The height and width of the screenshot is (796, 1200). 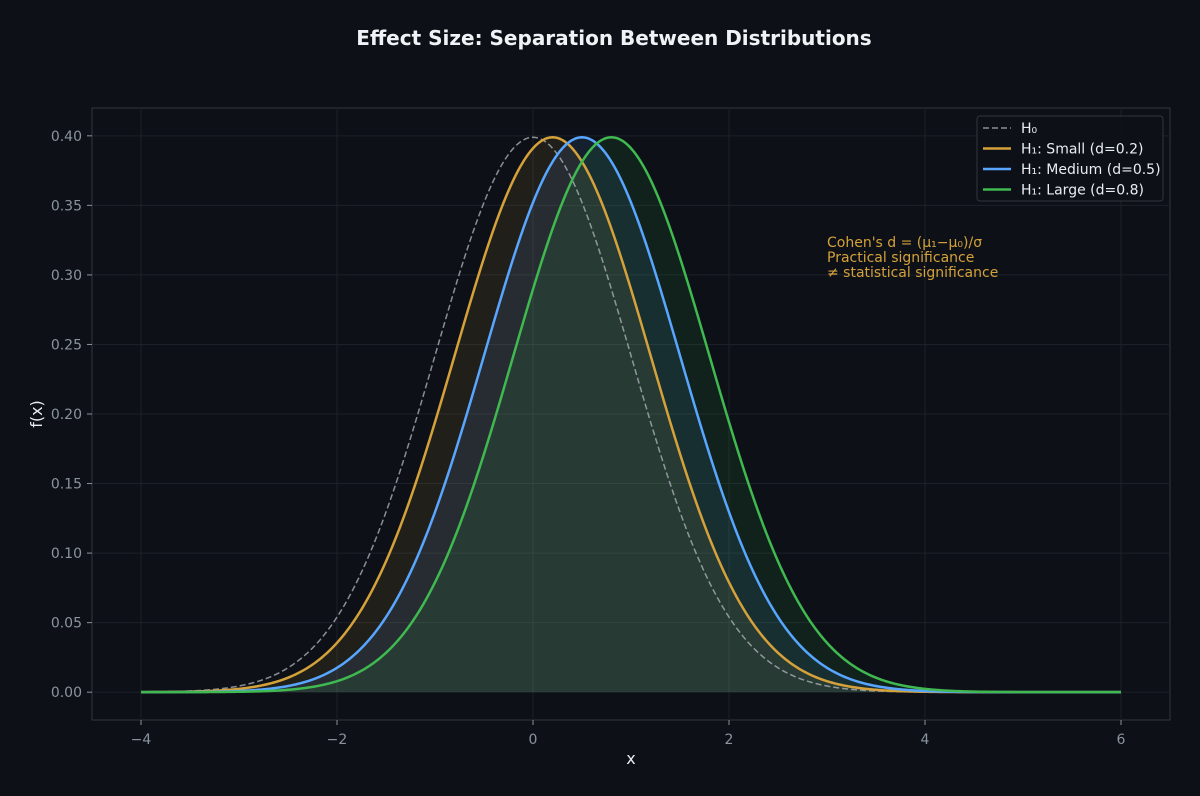 I want to click on legend-box, so click(x=1070, y=158).